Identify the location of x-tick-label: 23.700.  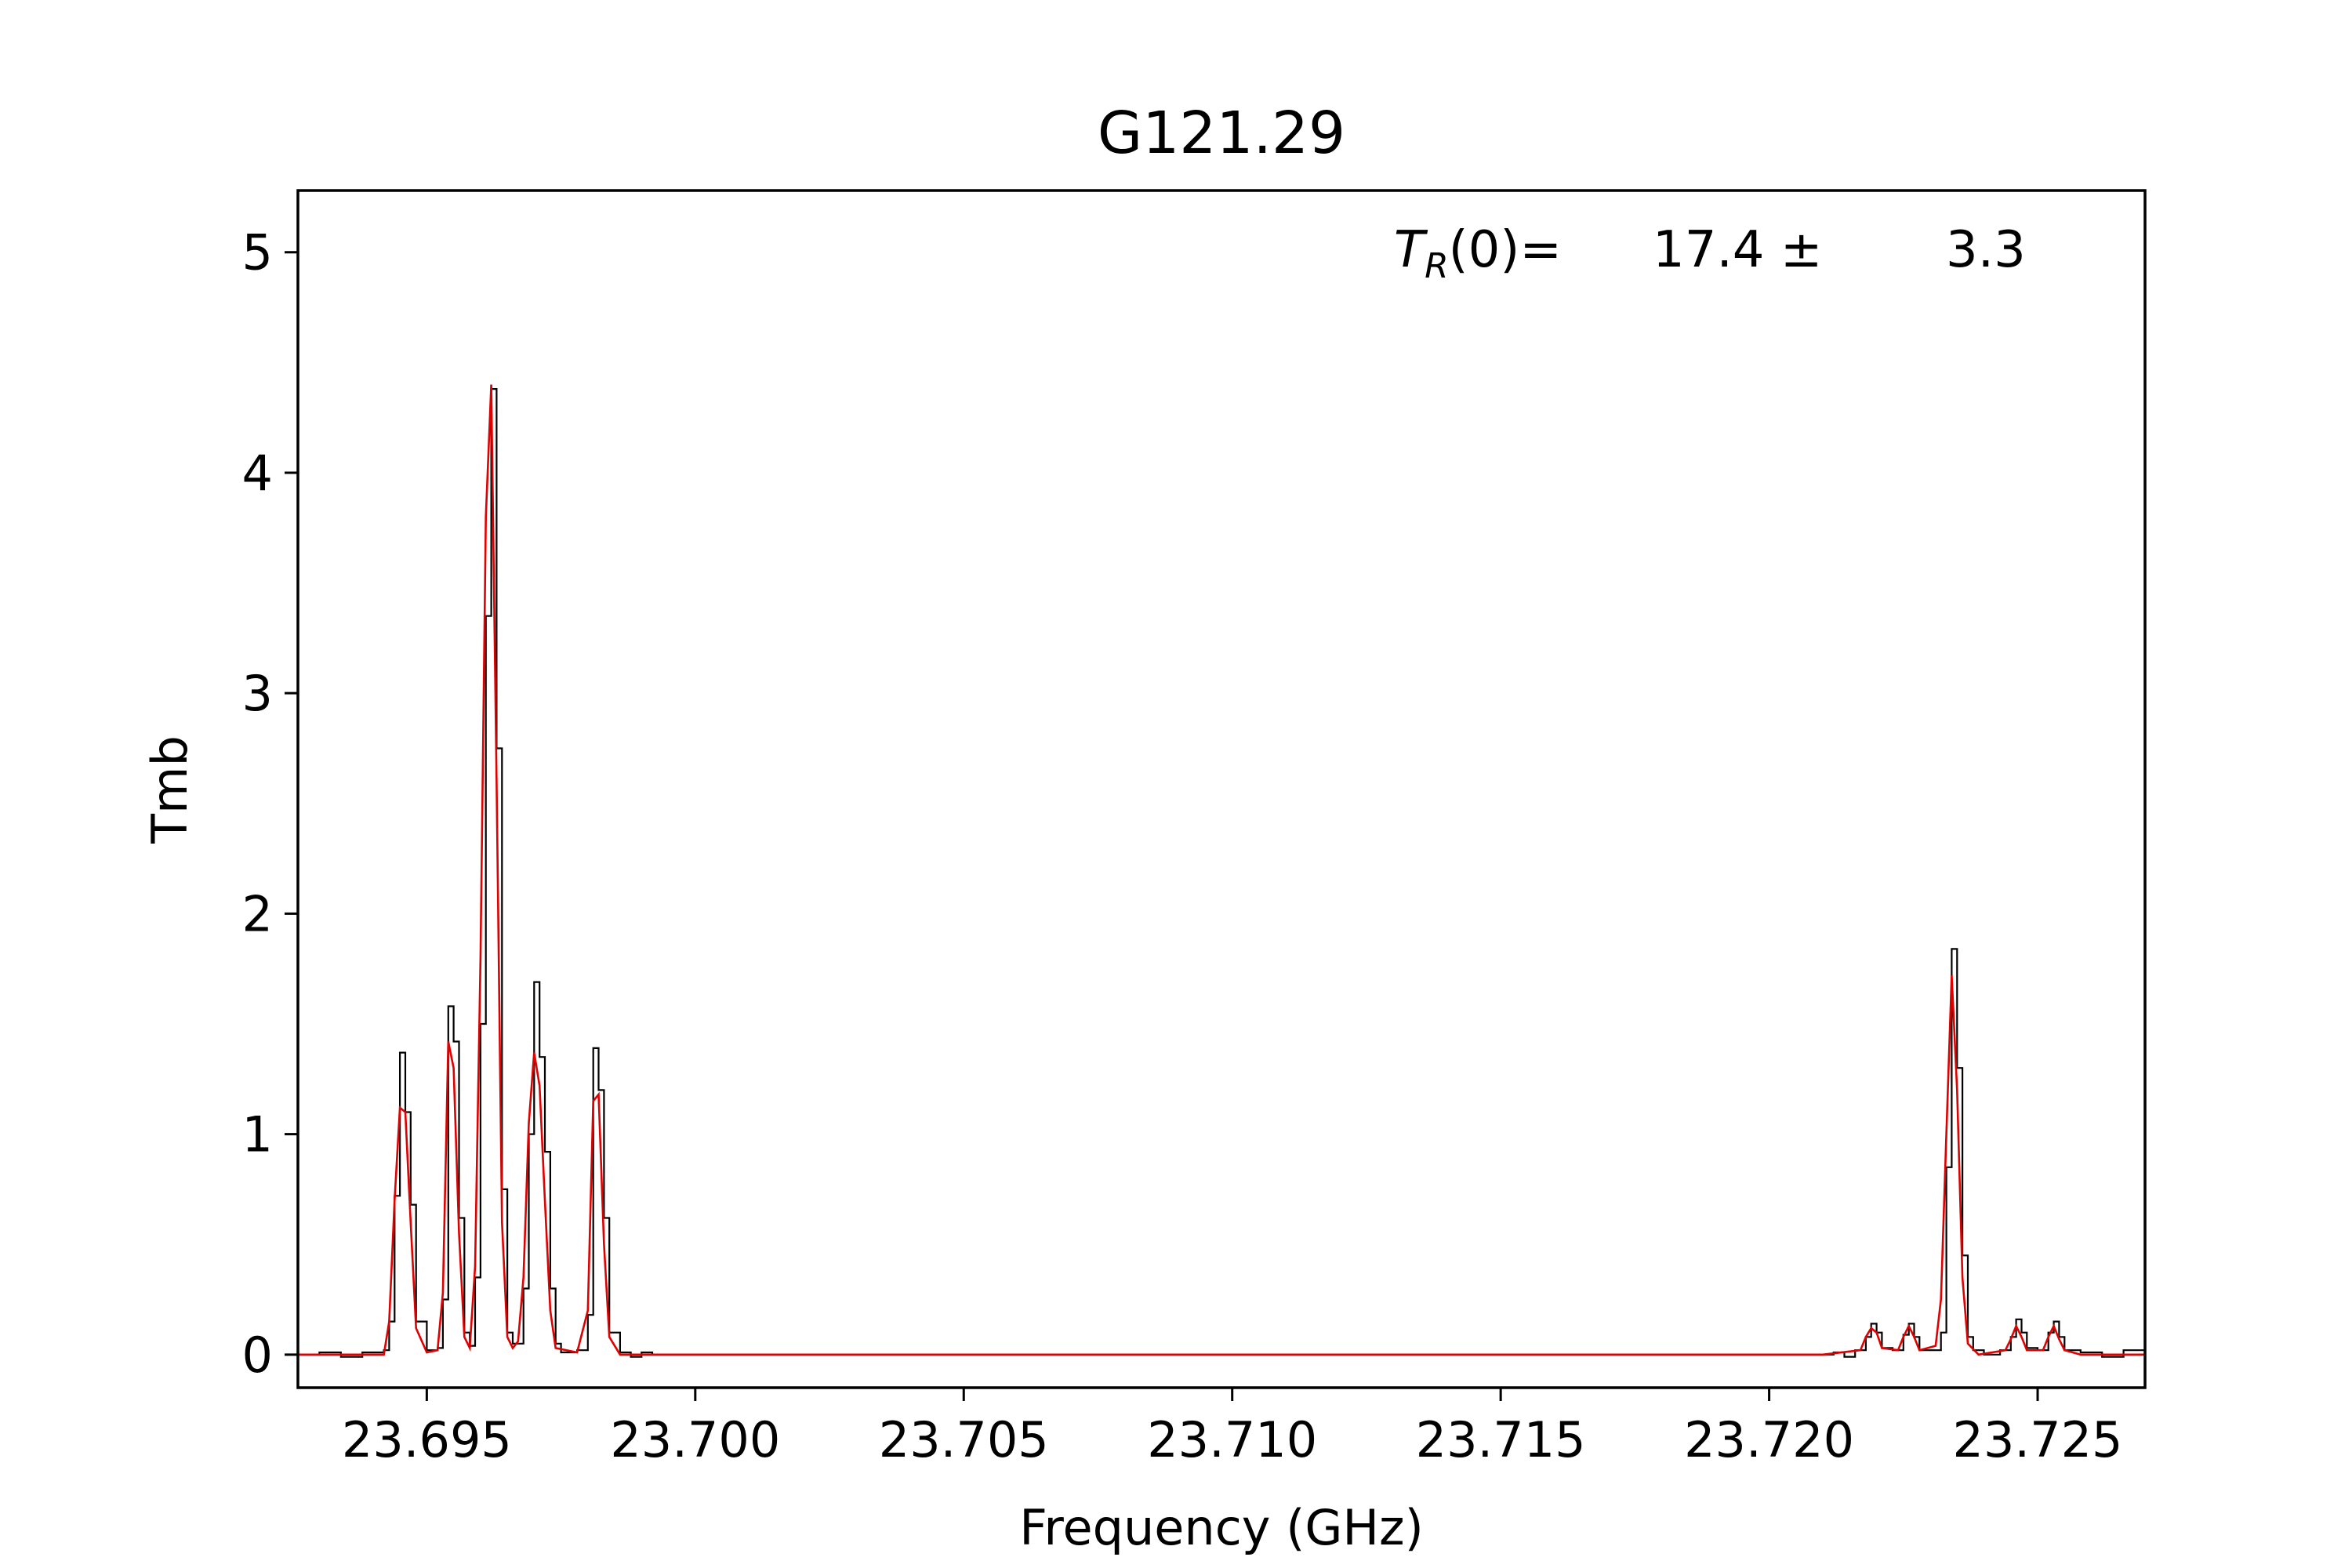
(695, 1439).